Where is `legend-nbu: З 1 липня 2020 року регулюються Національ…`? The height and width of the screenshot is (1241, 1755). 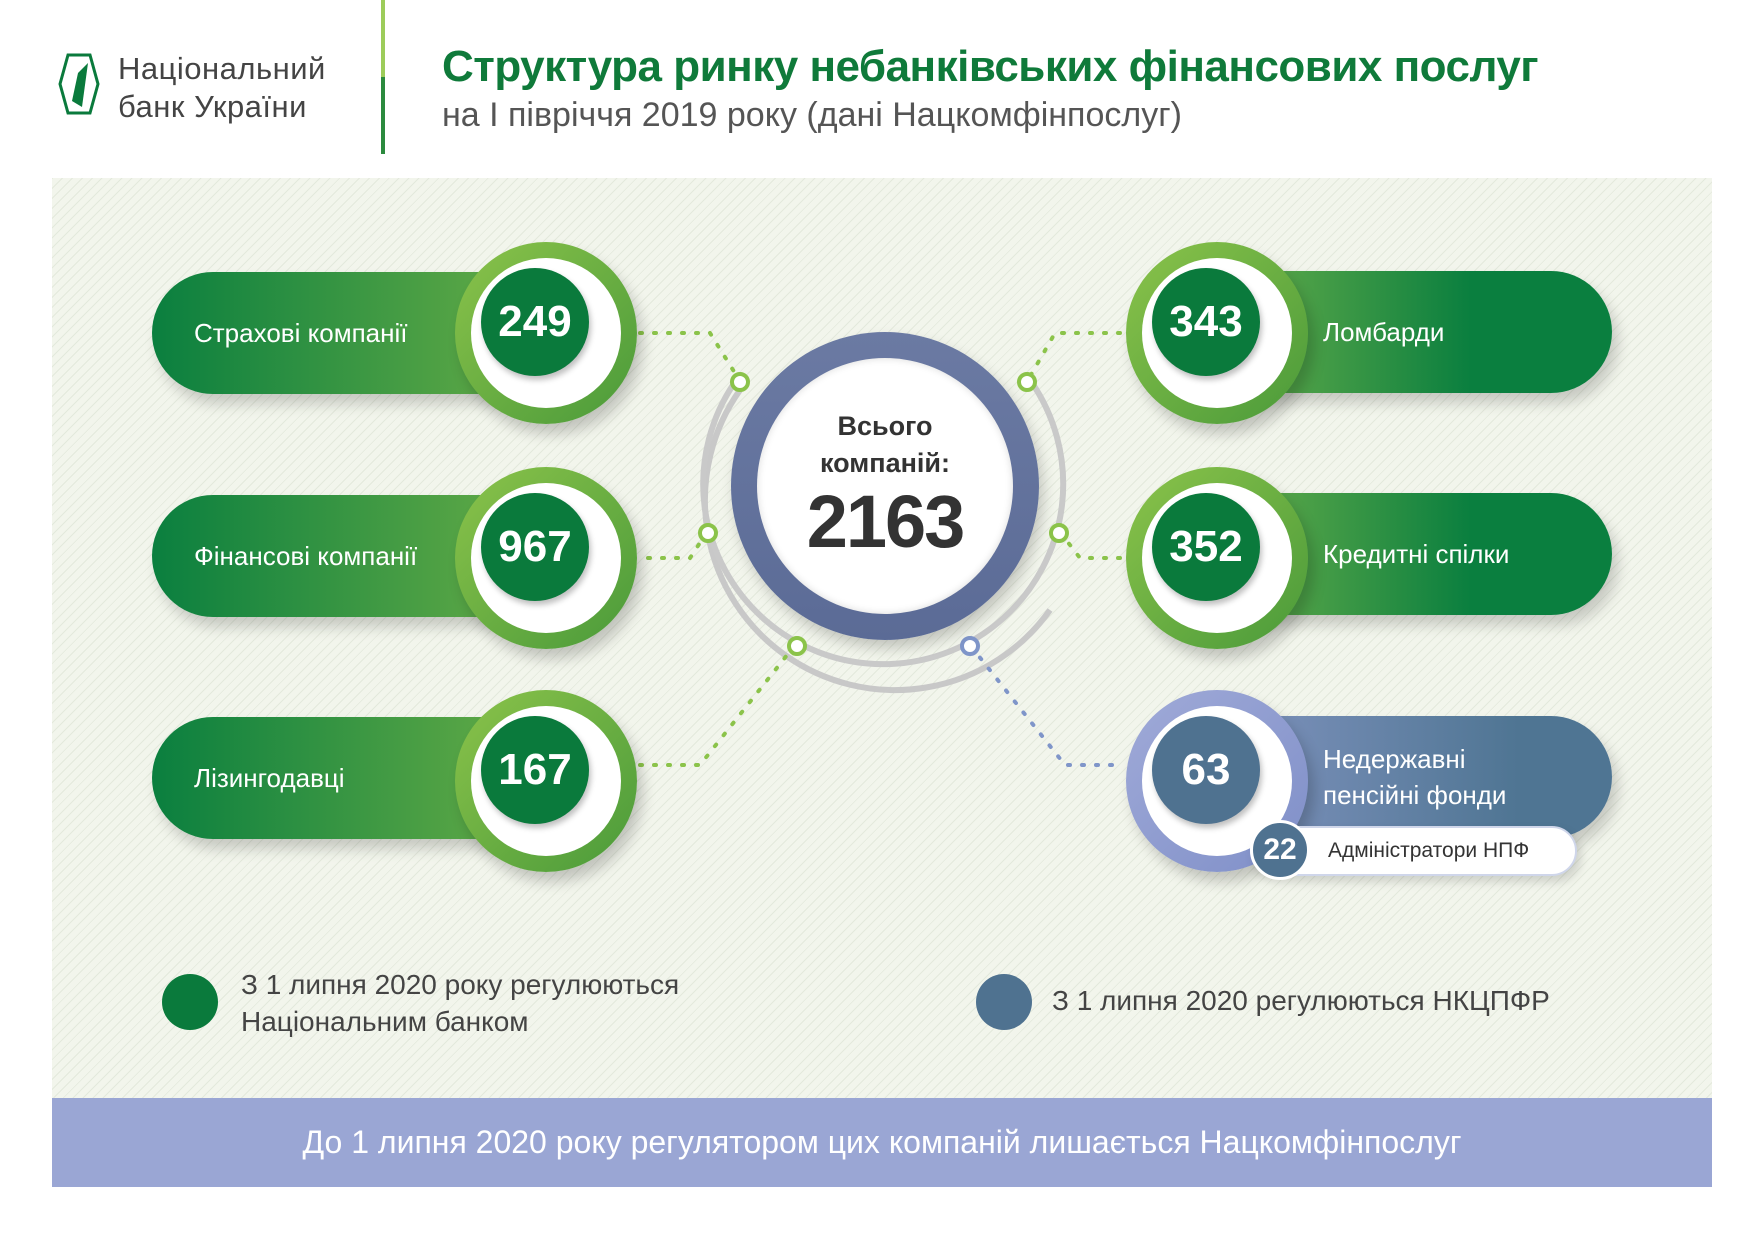
legend-nbu: З 1 липня 2020 року регулюються Національ… is located at coordinates (460, 1003).